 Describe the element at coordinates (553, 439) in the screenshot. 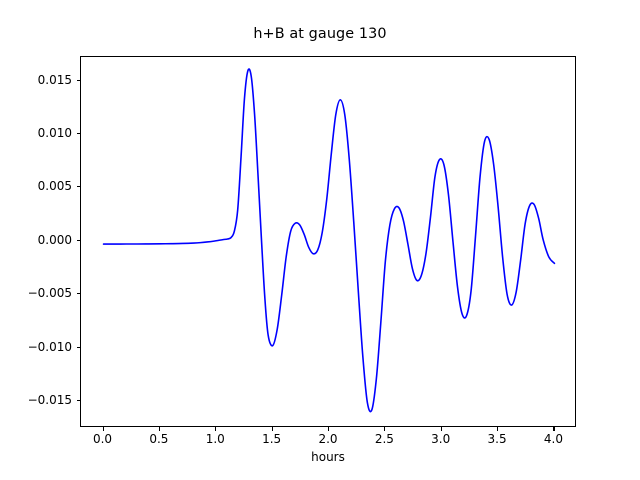

I see `x-tick-label: 4.0` at that location.